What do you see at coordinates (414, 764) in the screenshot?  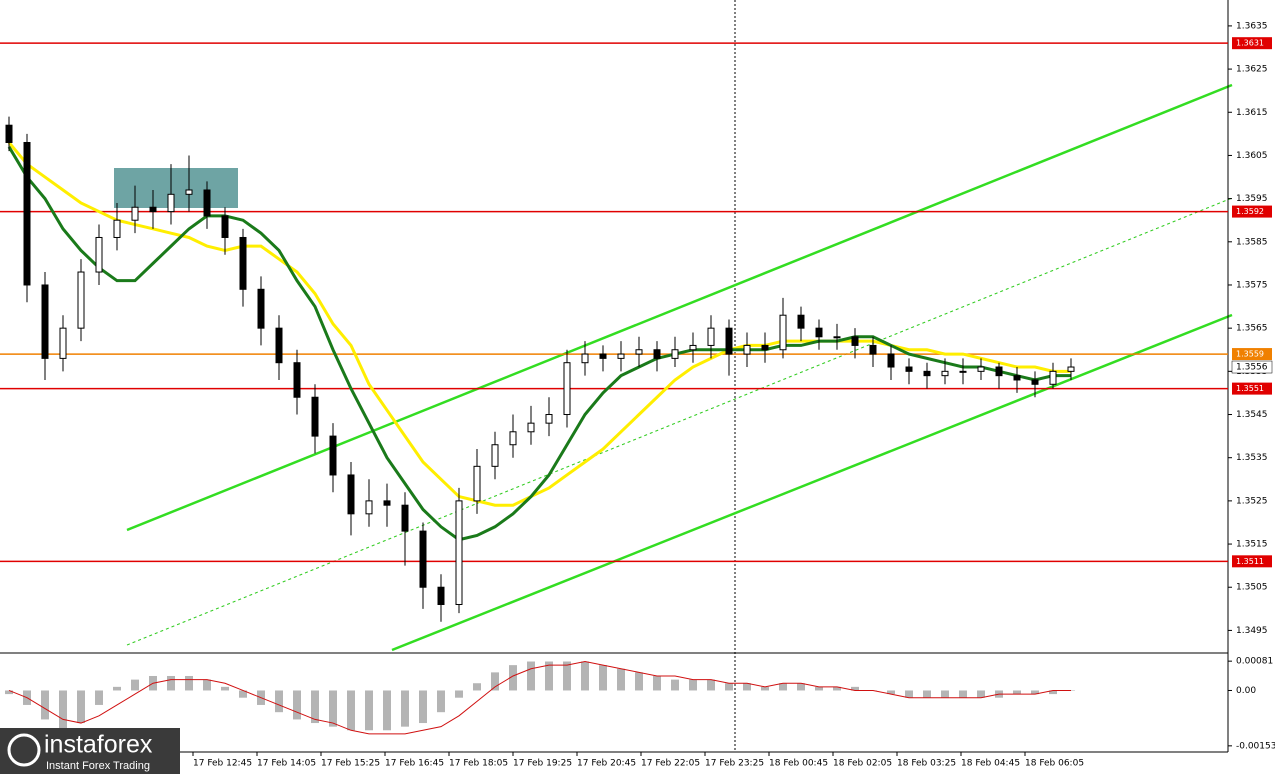 I see `x-tick-label: 17 Feb 16:45` at bounding box center [414, 764].